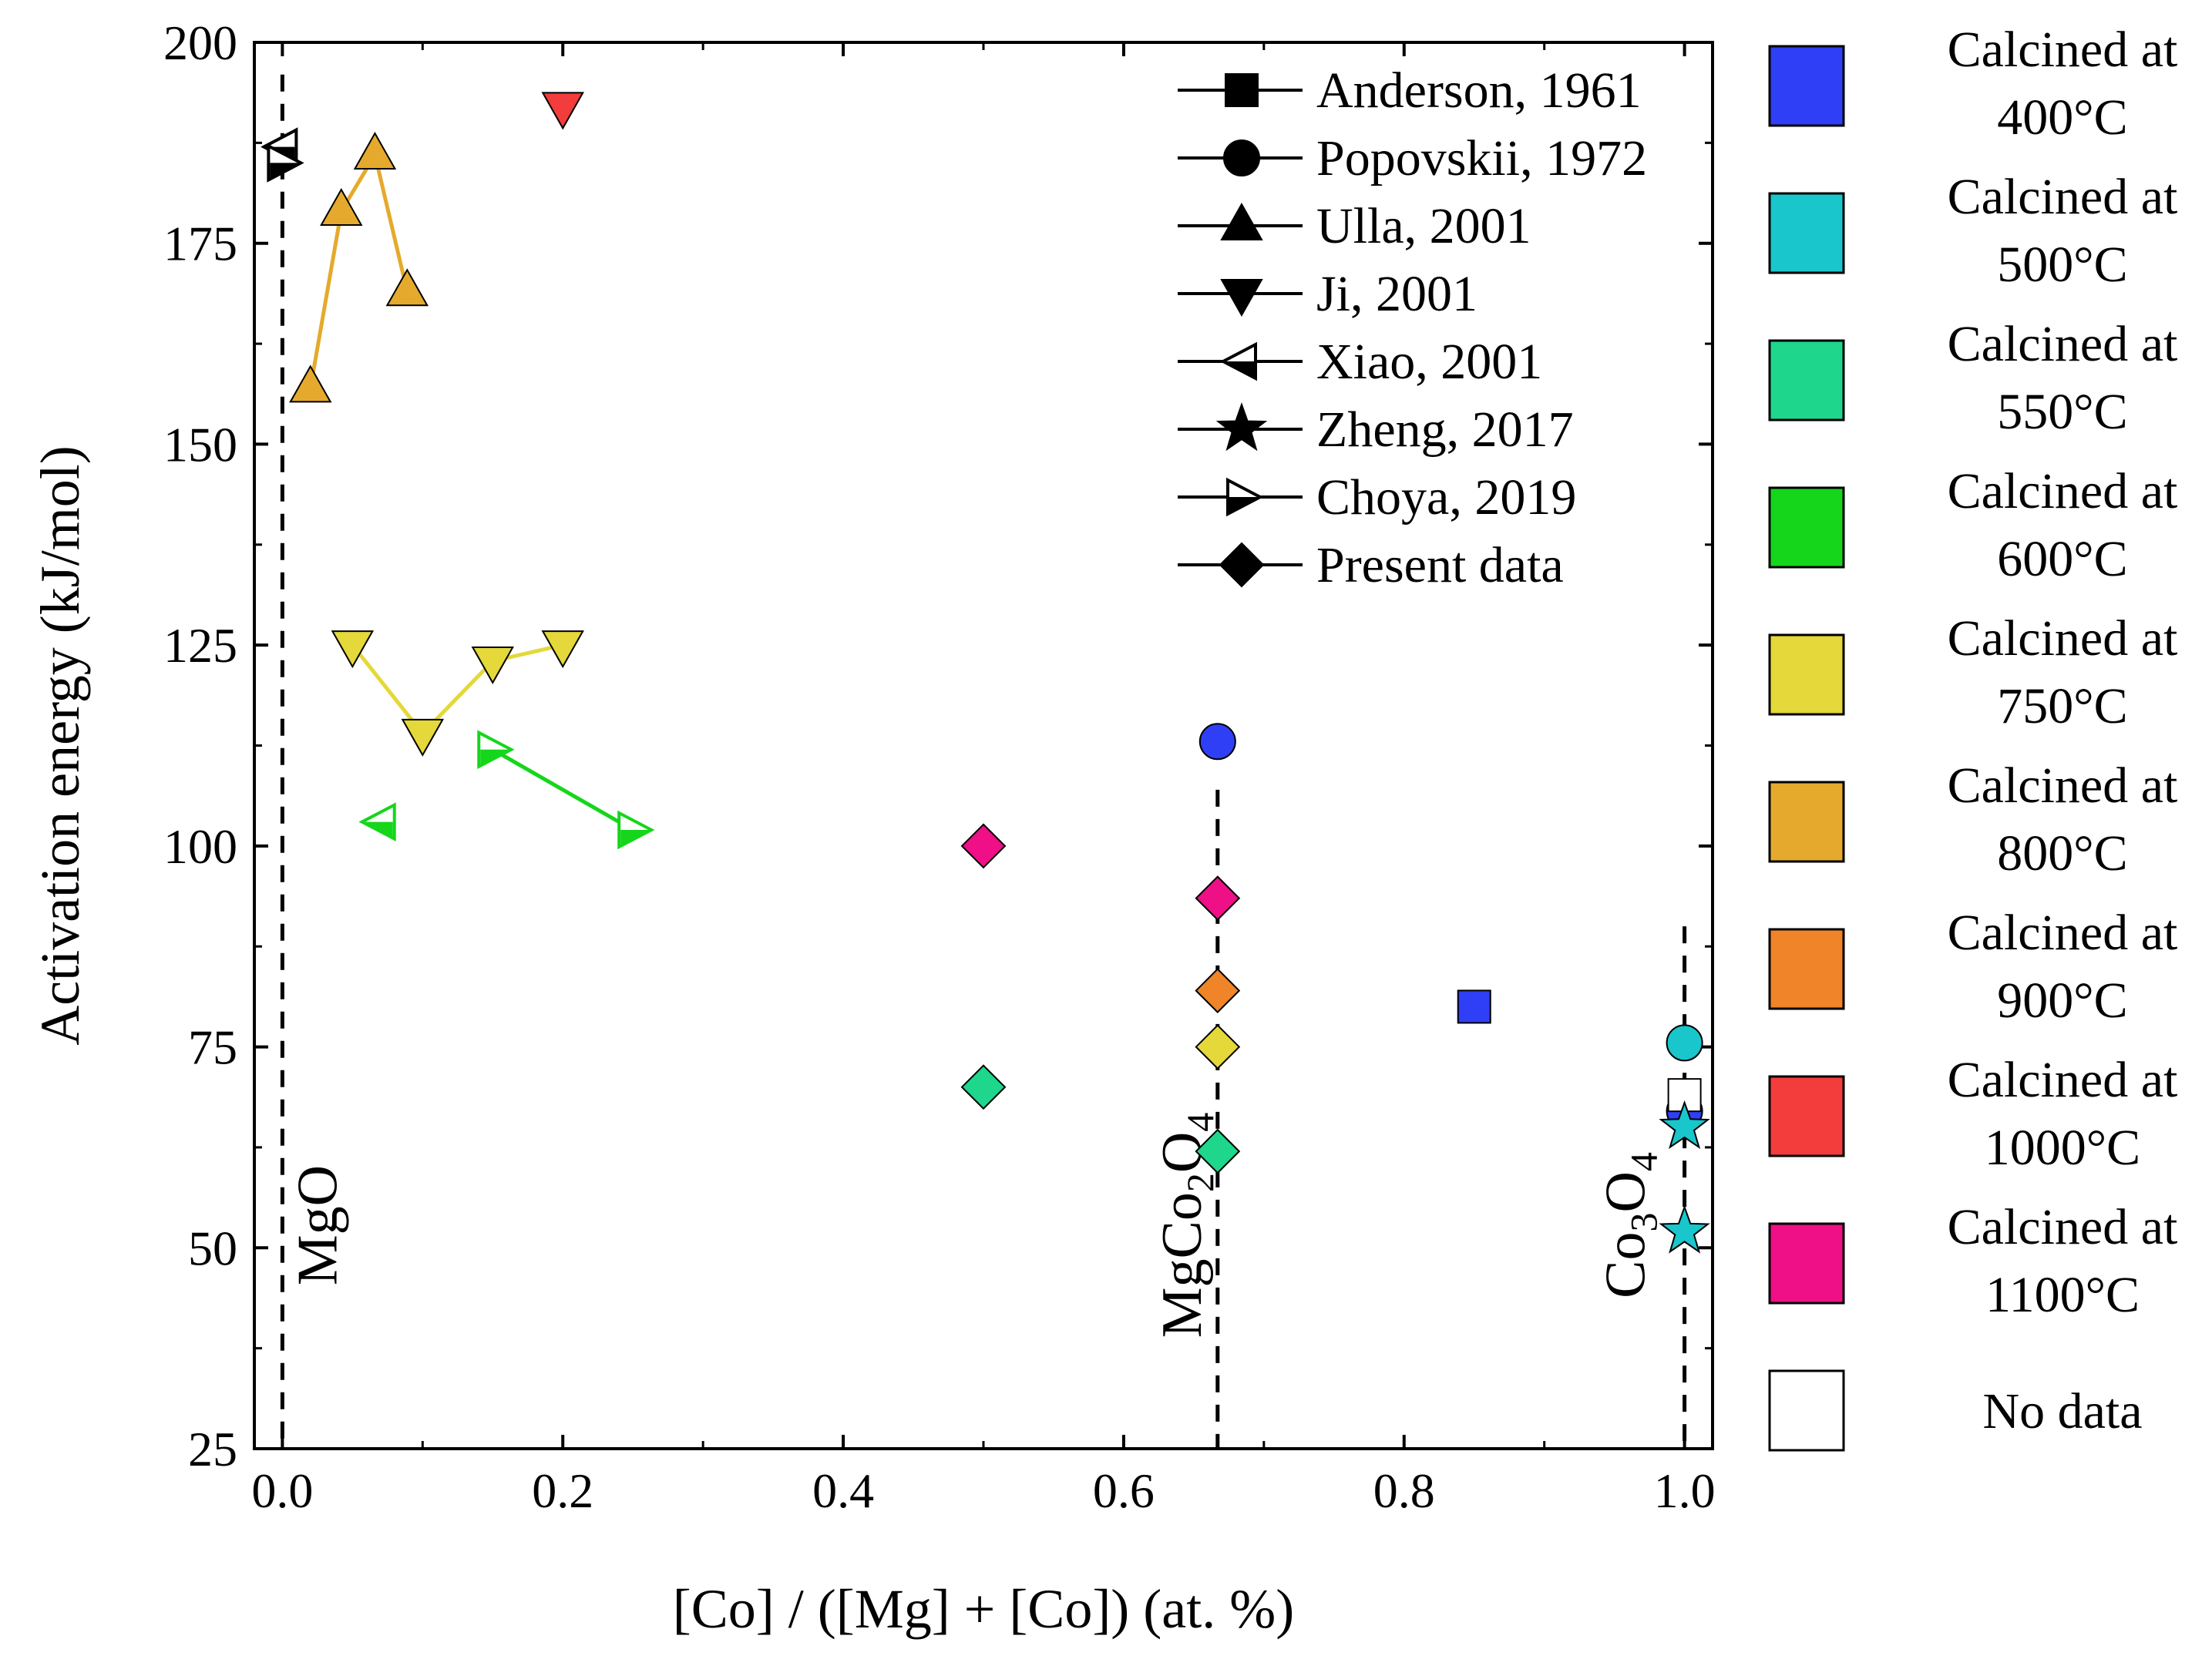 This screenshot has height=1666, width=2212. Describe the element at coordinates (200, 444) in the screenshot. I see `y-tick-label: 150` at that location.